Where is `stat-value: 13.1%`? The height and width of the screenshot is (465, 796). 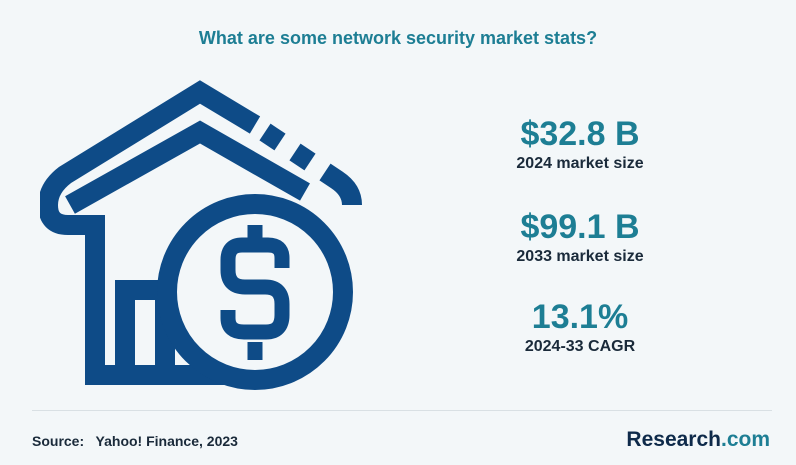
stat-value: 13.1% is located at coordinates (580, 317).